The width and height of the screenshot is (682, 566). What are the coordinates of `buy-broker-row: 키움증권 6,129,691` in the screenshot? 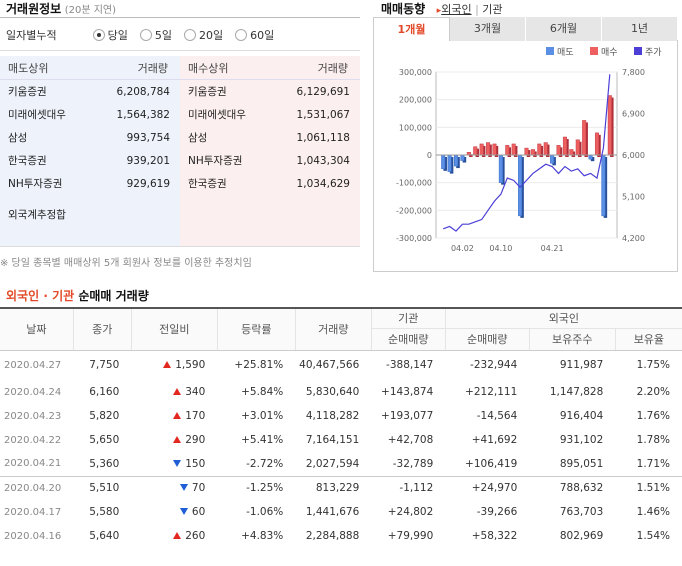 It's located at (270, 91).